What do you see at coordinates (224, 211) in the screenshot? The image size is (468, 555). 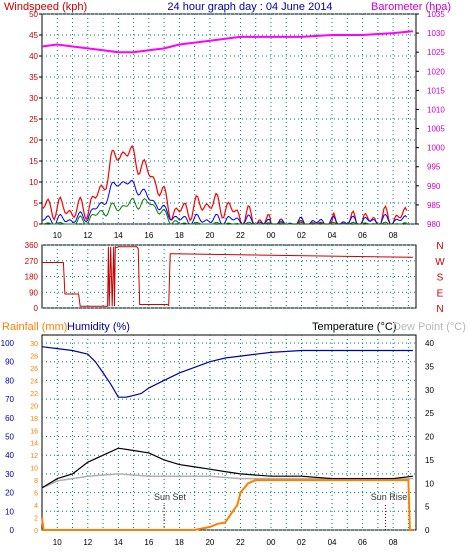 I see `low-line` at bounding box center [224, 211].